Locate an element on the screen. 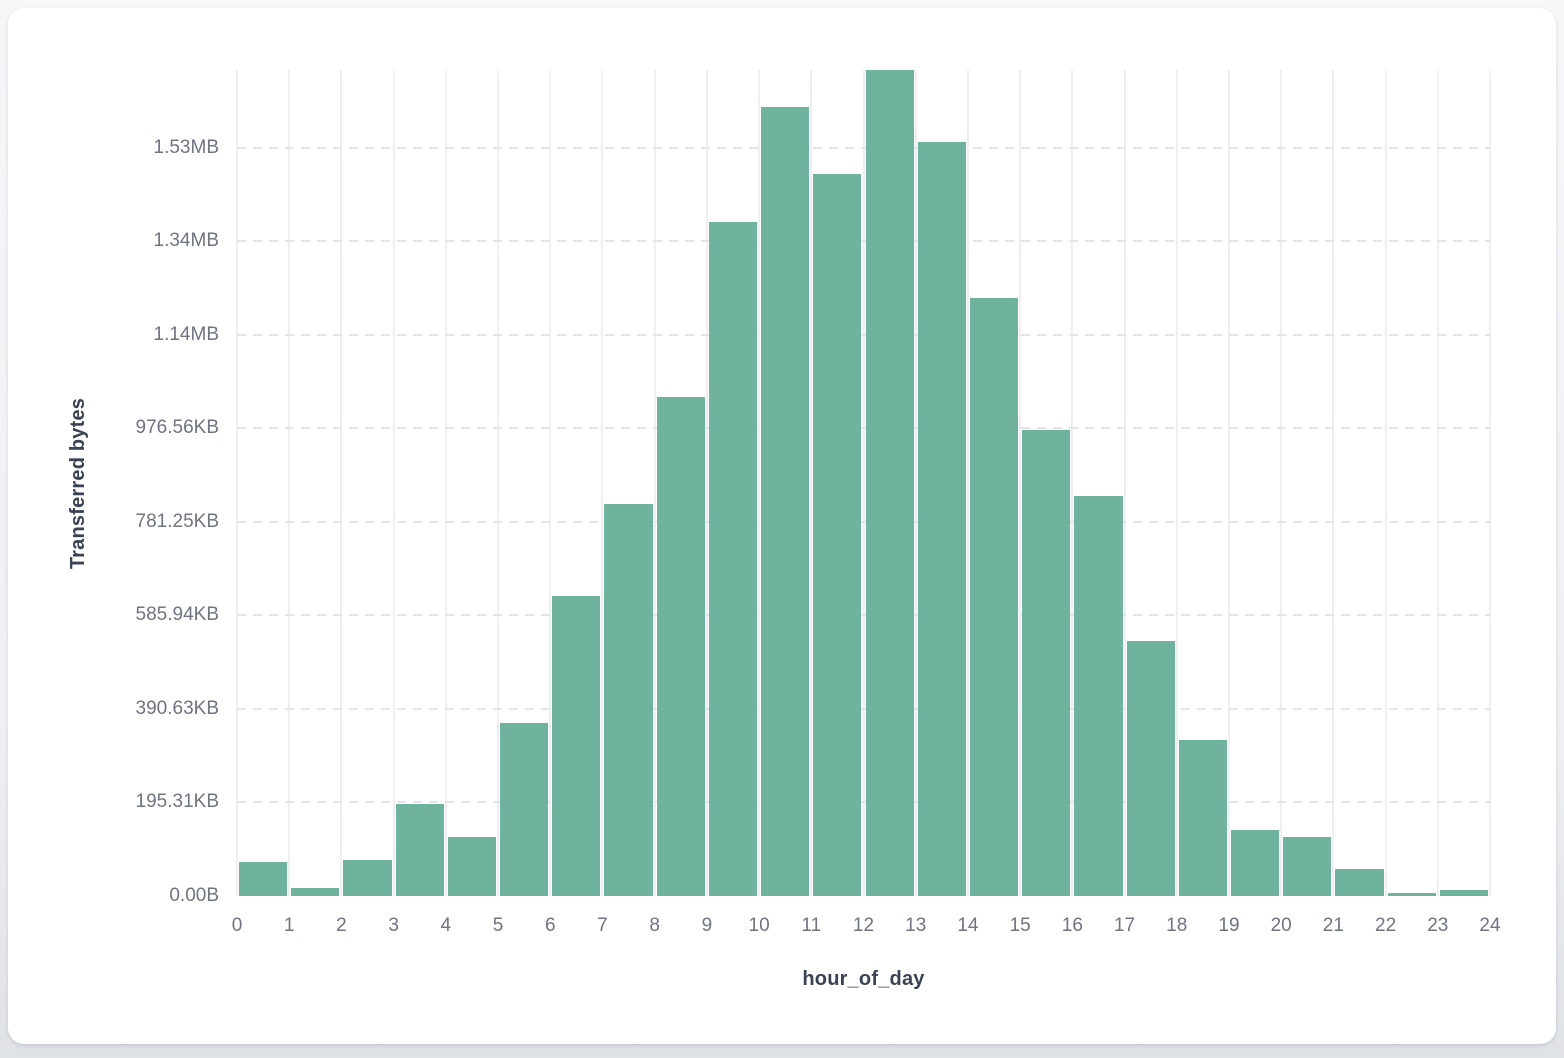 This screenshot has height=1058, width=1564. x-tick-label: 22 is located at coordinates (1386, 925).